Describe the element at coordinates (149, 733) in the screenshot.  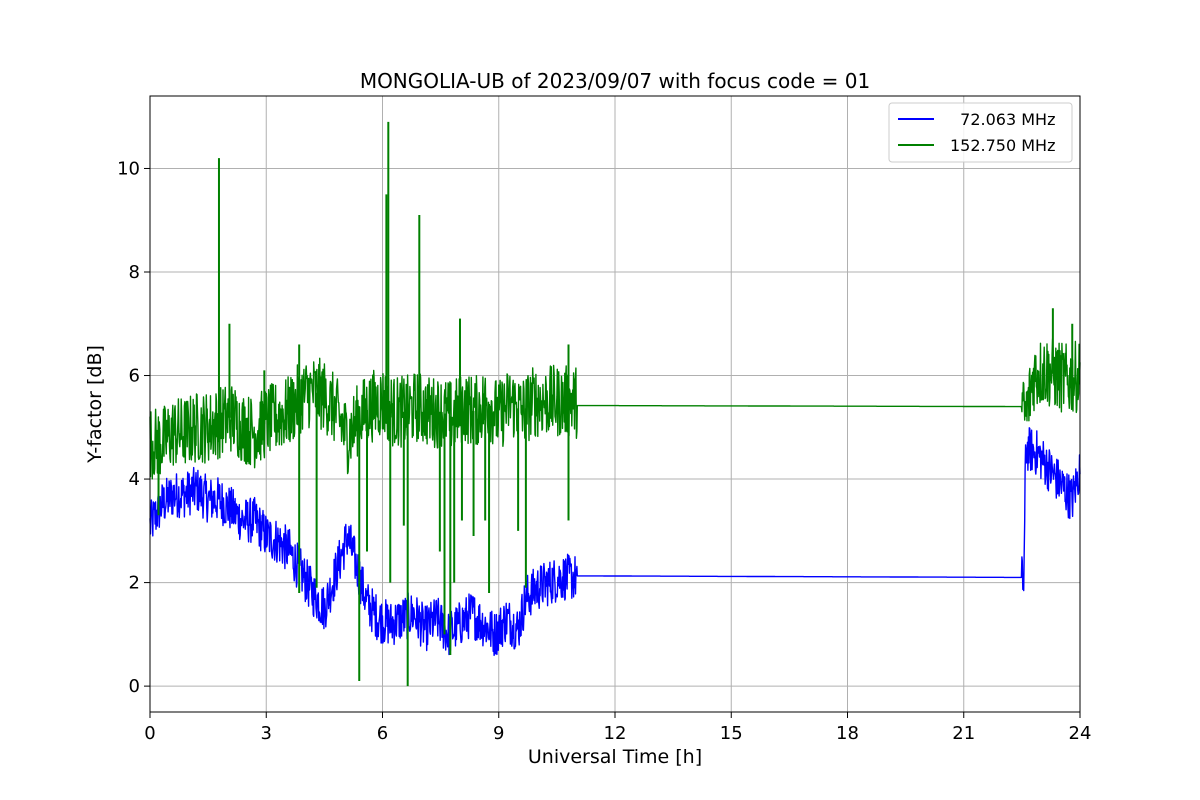
I see `x-tick-label: 0` at that location.